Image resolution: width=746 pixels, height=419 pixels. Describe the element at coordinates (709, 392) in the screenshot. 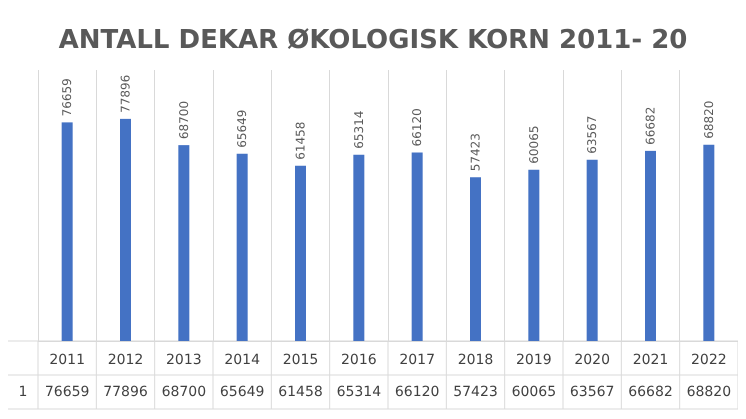

I see `text: 68820` at that location.